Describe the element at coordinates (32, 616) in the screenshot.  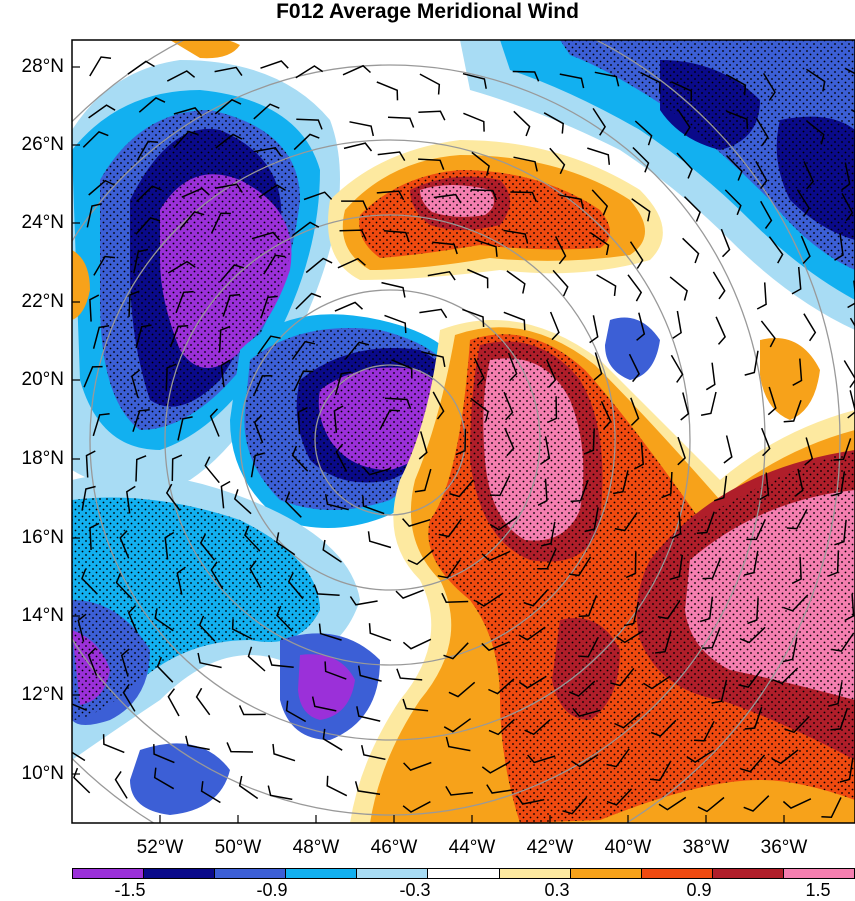
I see `lat-label: 14°N` at that location.